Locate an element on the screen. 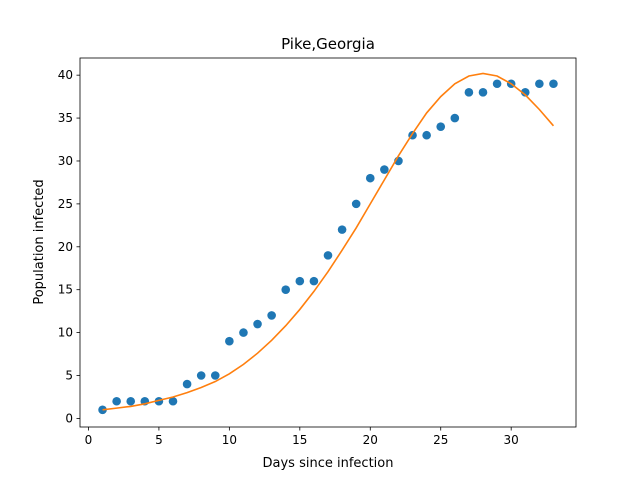  x-tick-label: 15 is located at coordinates (299, 440).